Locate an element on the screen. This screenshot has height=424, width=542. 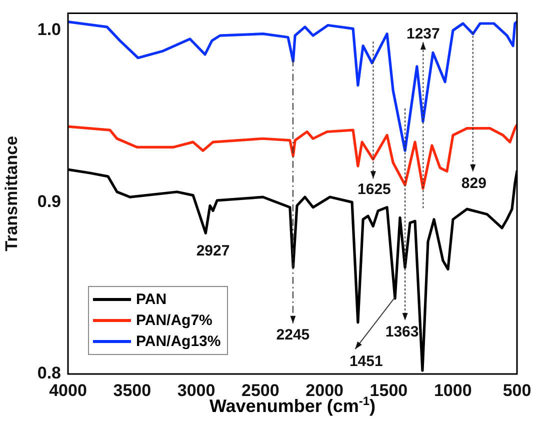
y-tick-label: 0.9 is located at coordinates (49, 201).